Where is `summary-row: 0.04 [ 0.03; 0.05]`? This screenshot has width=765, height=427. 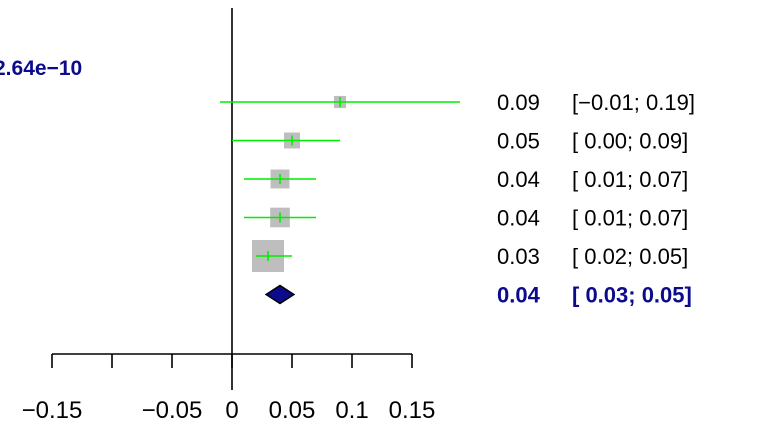
summary-row: 0.04 [ 0.03; 0.05] is located at coordinates (478, 295).